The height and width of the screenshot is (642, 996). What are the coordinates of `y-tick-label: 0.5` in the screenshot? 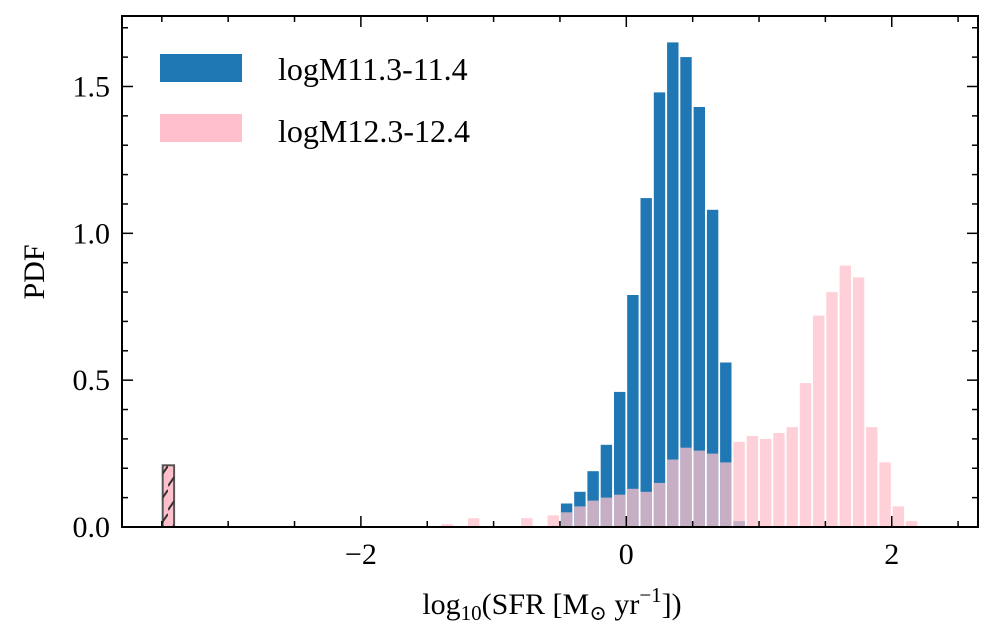 It's located at (92, 380).